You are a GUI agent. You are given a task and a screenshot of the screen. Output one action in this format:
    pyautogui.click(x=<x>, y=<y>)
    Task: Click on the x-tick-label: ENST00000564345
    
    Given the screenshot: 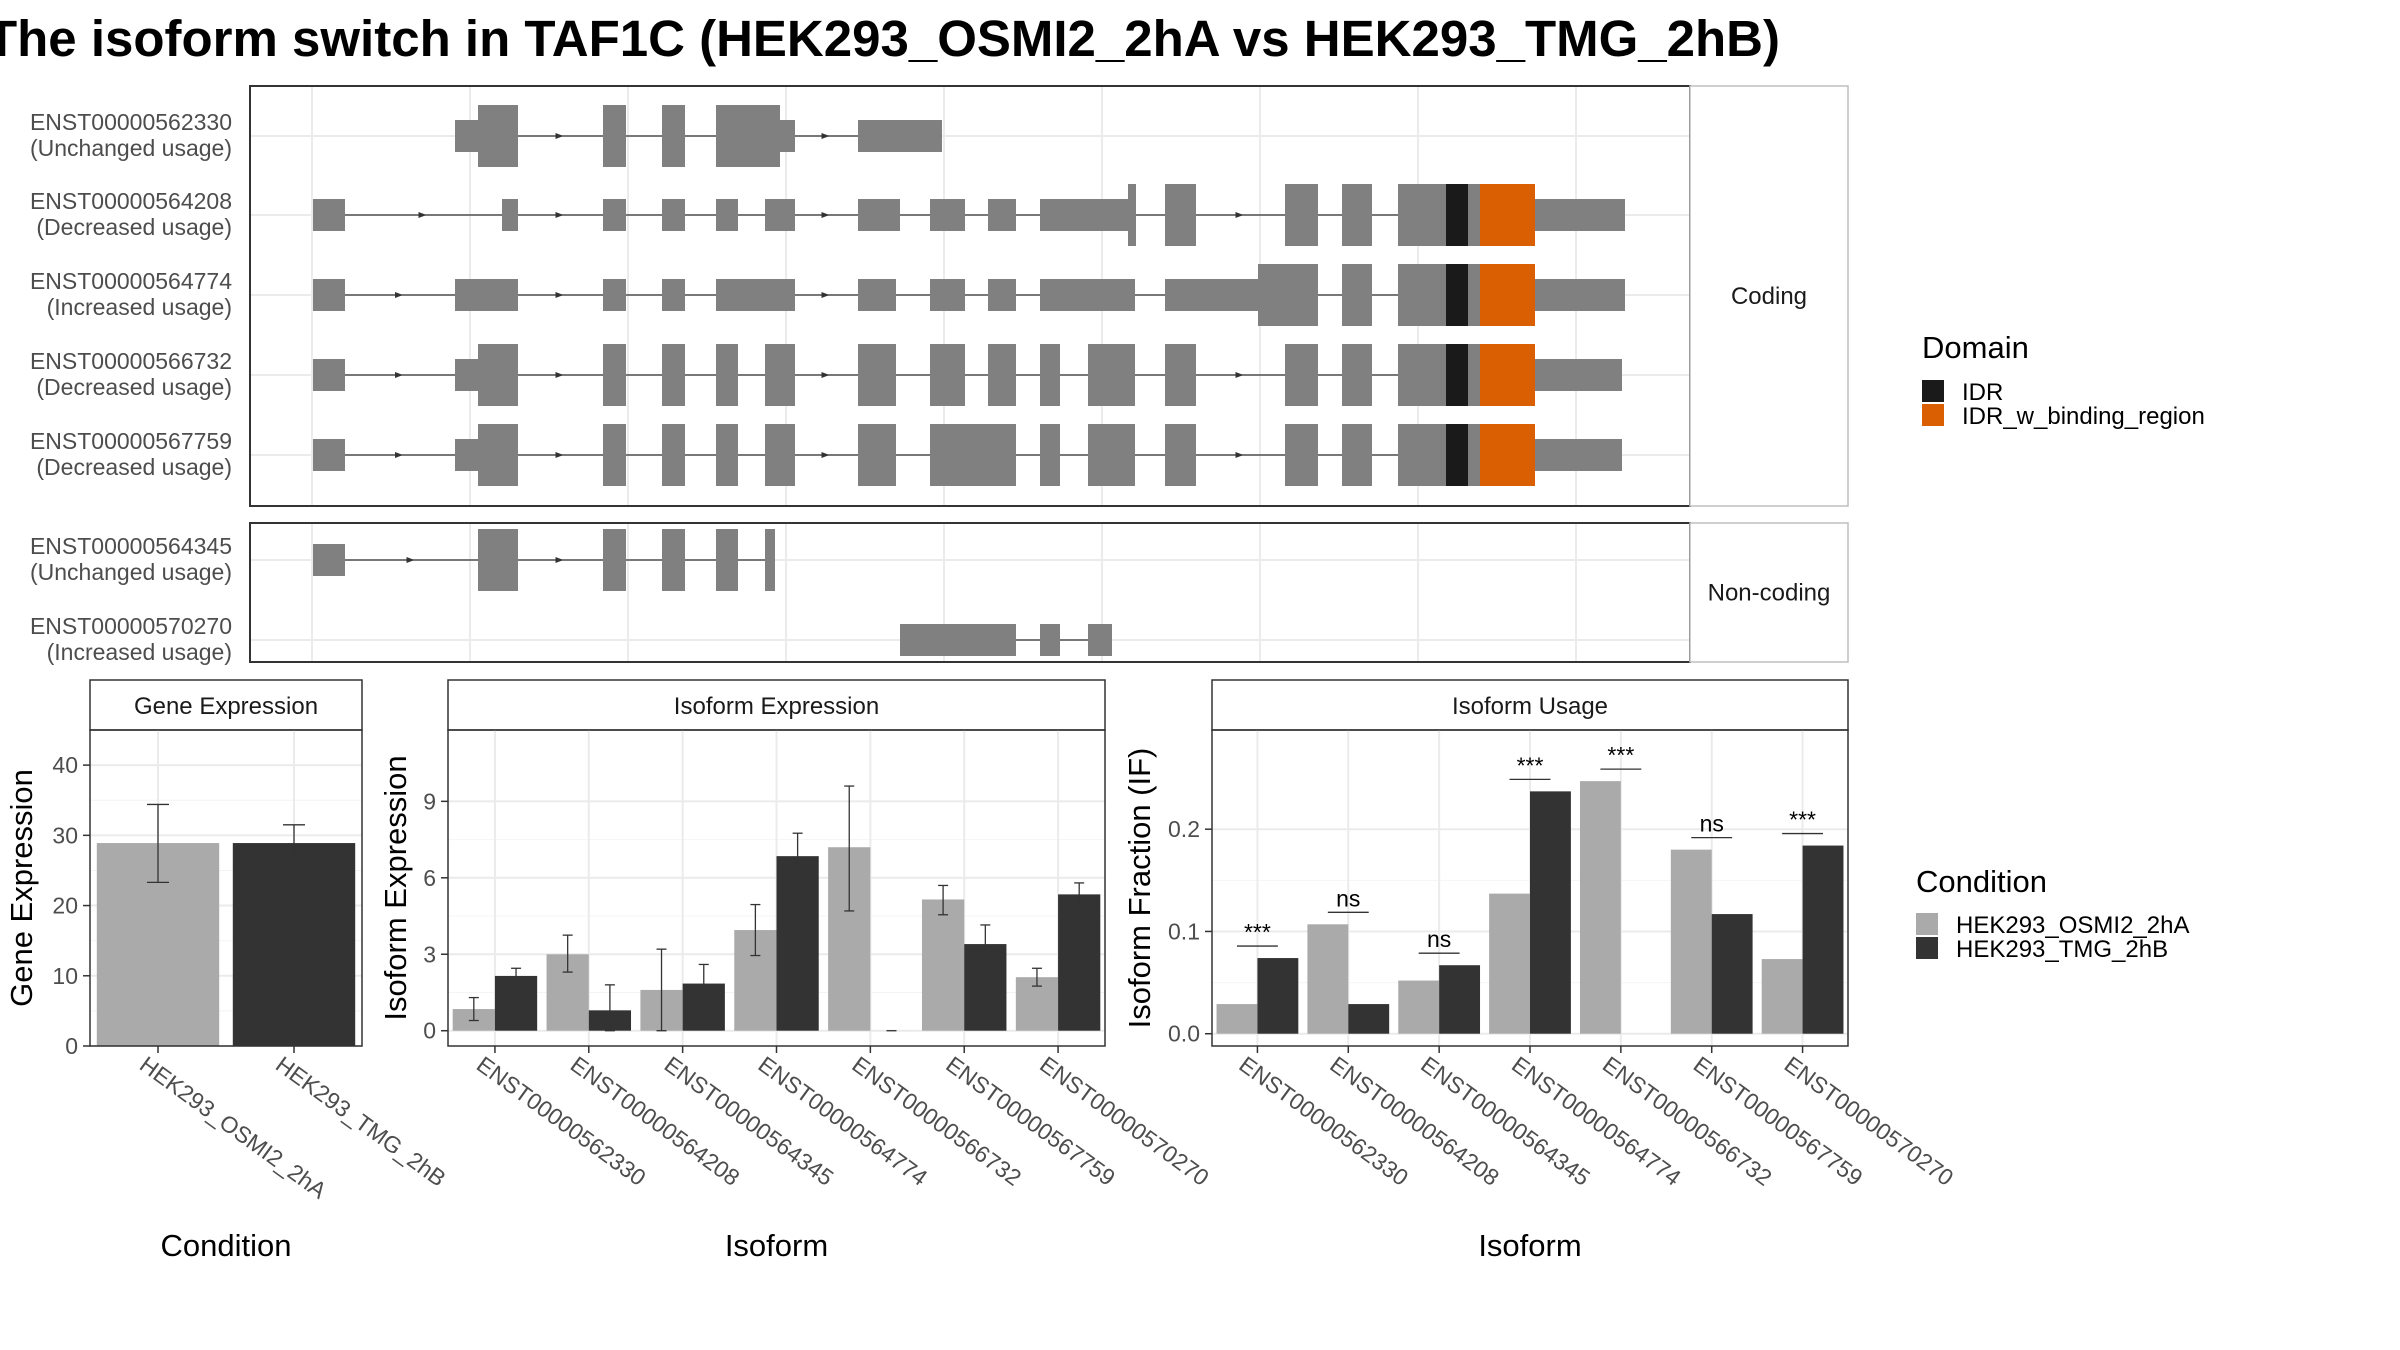 What is the action you would take?
    pyautogui.click(x=749, y=1121)
    